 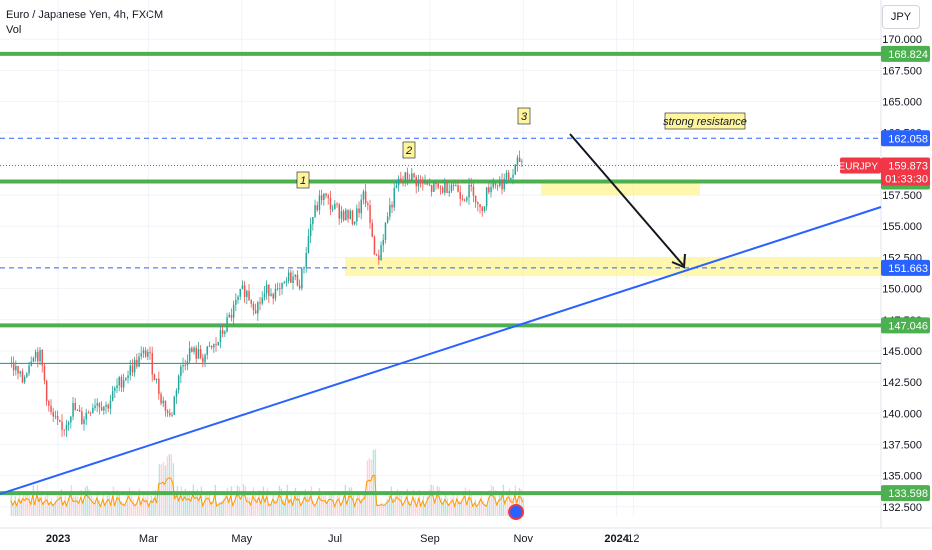 What do you see at coordinates (902, 290) in the screenshot?
I see `y-tick-label: 150.000` at bounding box center [902, 290].